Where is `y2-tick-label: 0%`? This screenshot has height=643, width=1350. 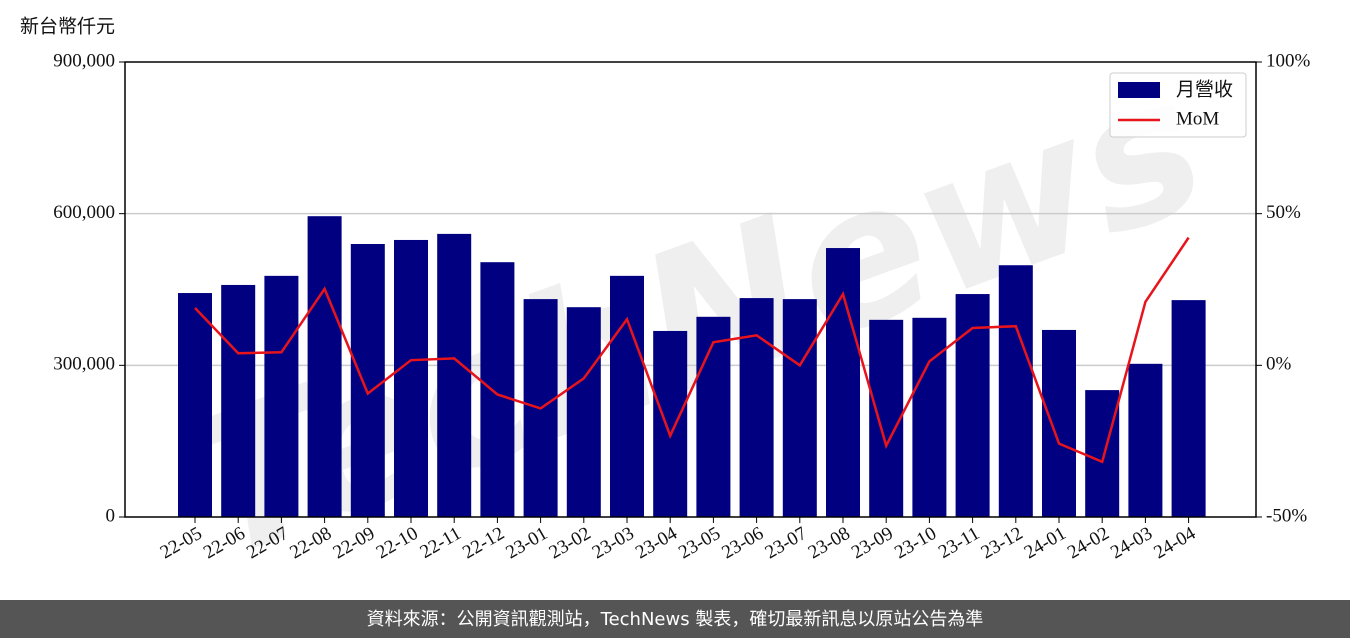 y2-tick-label: 0% is located at coordinates (1279, 364).